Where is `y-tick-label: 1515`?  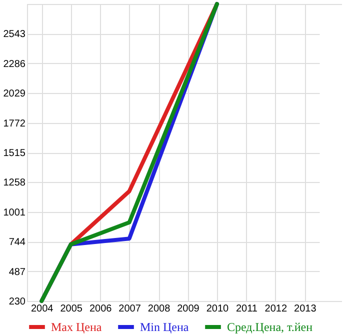
y-tick-label: 1515 is located at coordinates (14, 153).